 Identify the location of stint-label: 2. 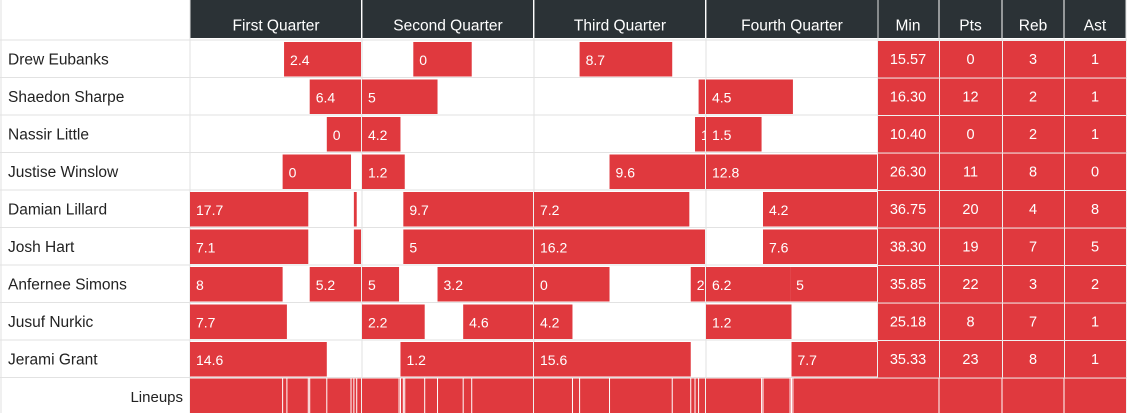
(701, 285).